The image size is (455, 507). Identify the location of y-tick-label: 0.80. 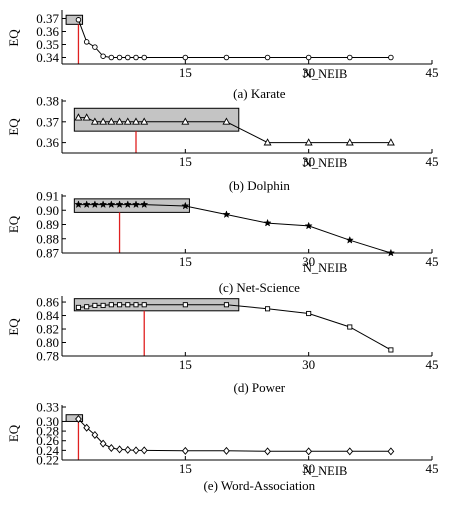
(47, 342).